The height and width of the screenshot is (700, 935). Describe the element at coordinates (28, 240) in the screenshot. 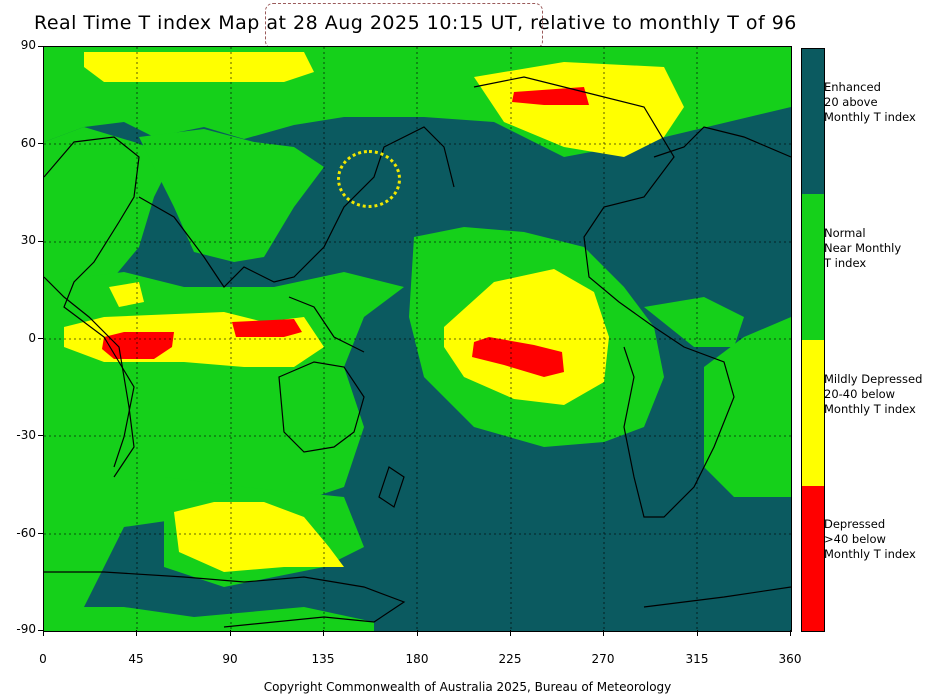

I see `lat-label-30: 30` at that location.